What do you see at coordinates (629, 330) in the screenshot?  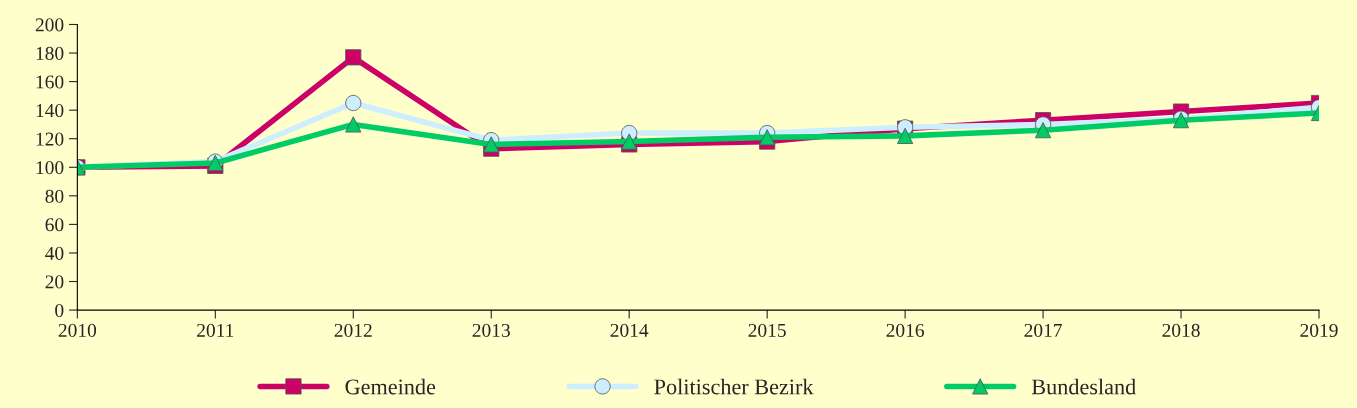 I see `x-tick-label: 2014` at bounding box center [629, 330].